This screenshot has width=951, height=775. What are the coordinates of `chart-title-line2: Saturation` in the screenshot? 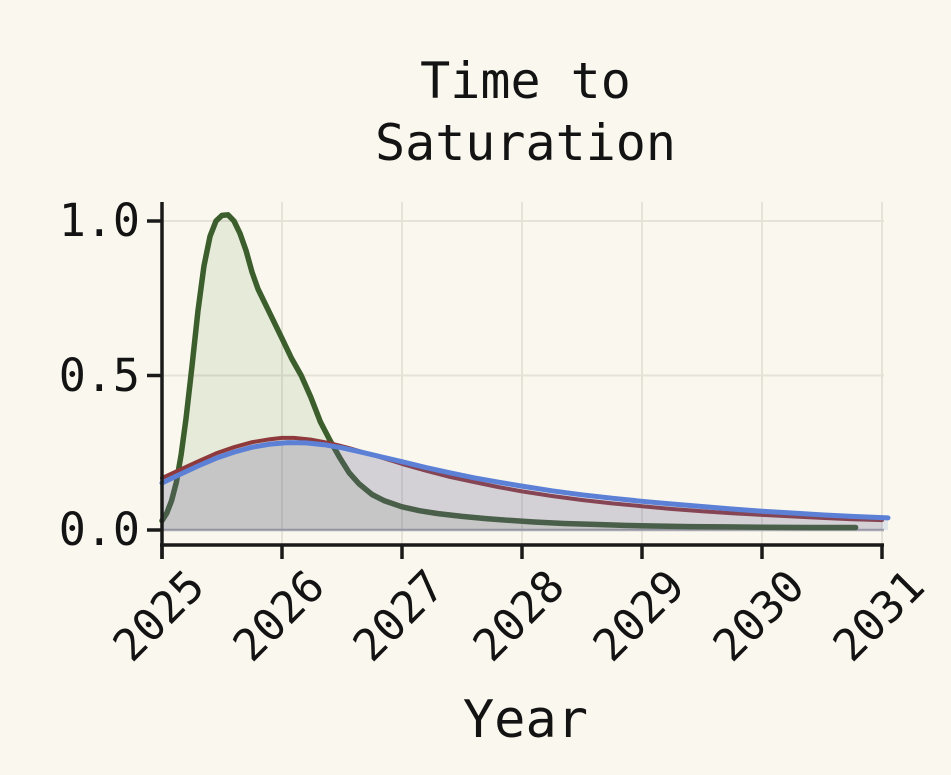 It's located at (525, 143).